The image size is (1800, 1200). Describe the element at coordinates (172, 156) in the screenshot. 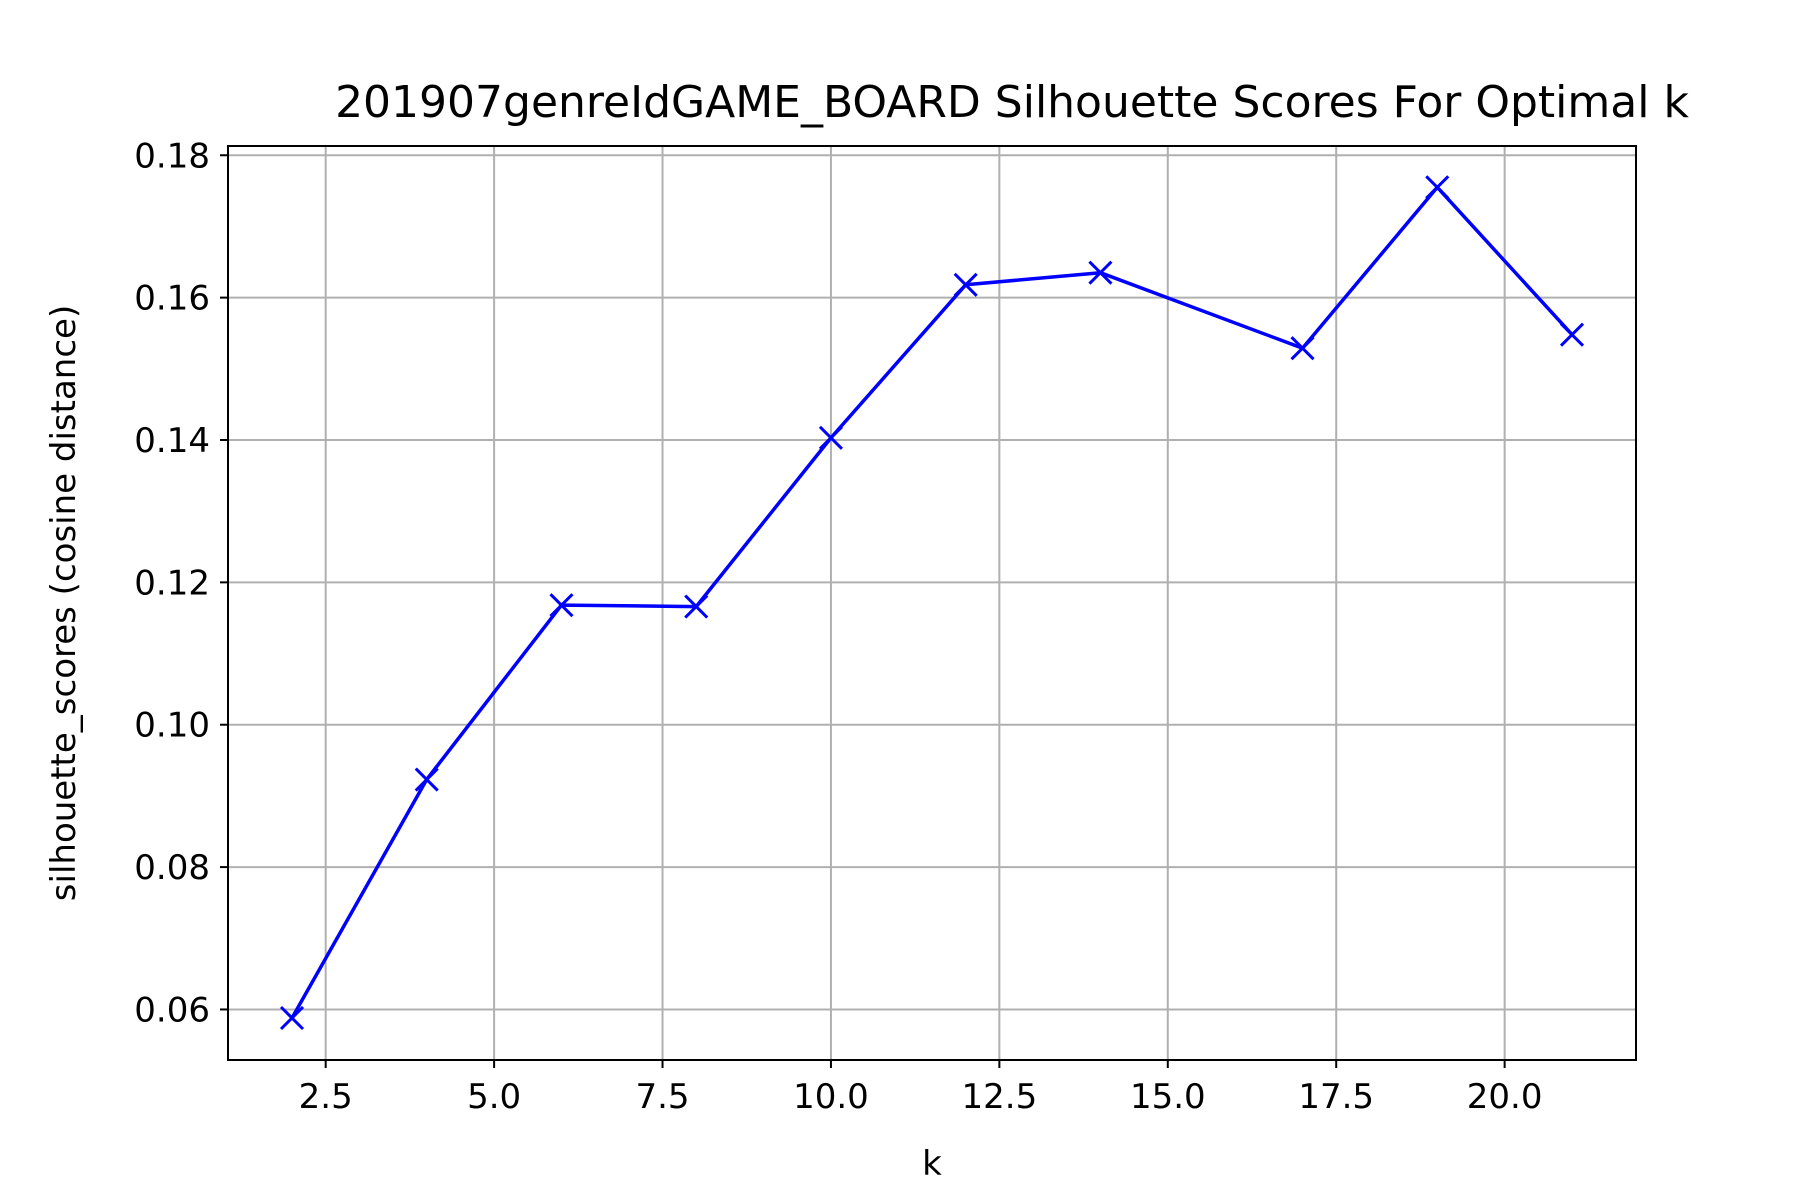

I see `y-tick-label: 0.18` at that location.